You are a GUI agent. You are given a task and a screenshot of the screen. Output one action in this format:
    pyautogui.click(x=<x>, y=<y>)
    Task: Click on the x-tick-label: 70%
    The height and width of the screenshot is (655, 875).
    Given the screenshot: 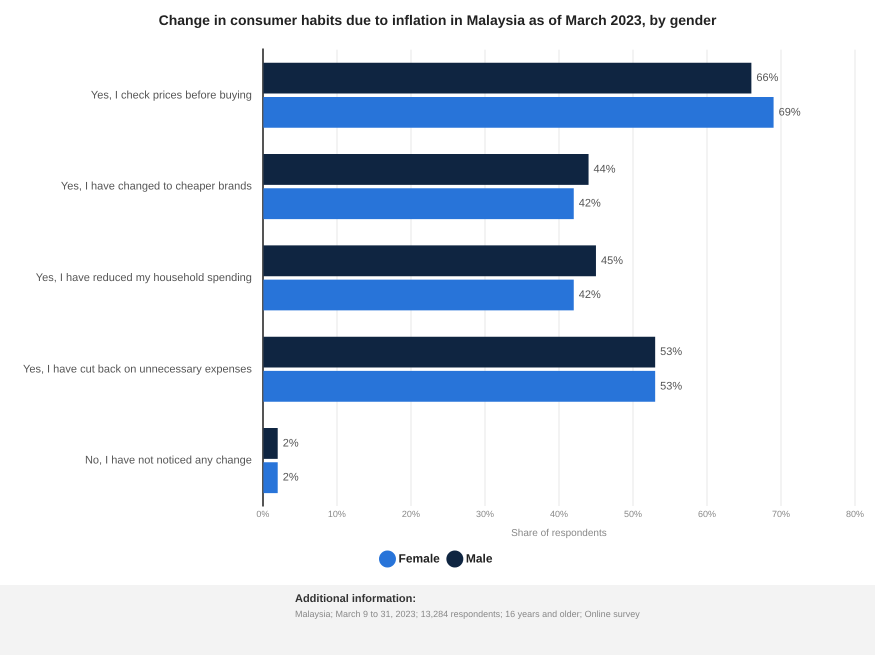 What is the action you would take?
    pyautogui.click(x=781, y=514)
    